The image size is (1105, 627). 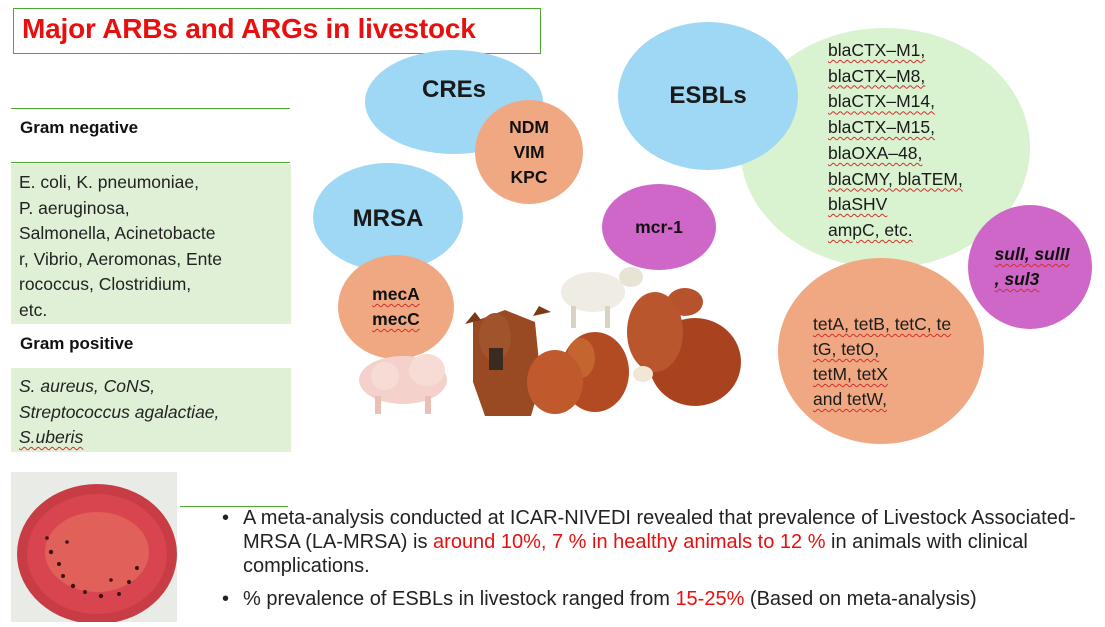 What do you see at coordinates (120, 258) in the screenshot?
I see `gram-negative-line: r, Vibrio, Aeromonas, Ente` at bounding box center [120, 258].